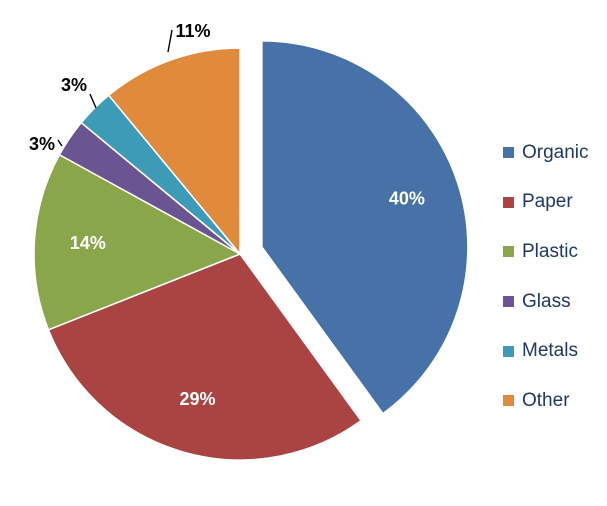 The height and width of the screenshot is (506, 607). I want to click on data-label-paper: 29%, so click(197, 399).